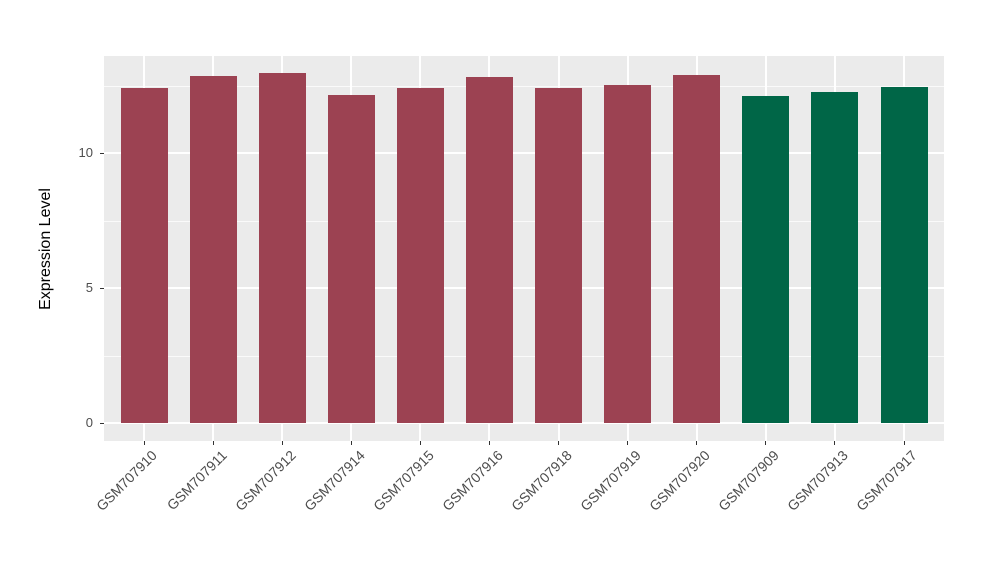  I want to click on x-tick-label: GSM707910, so click(127, 480).